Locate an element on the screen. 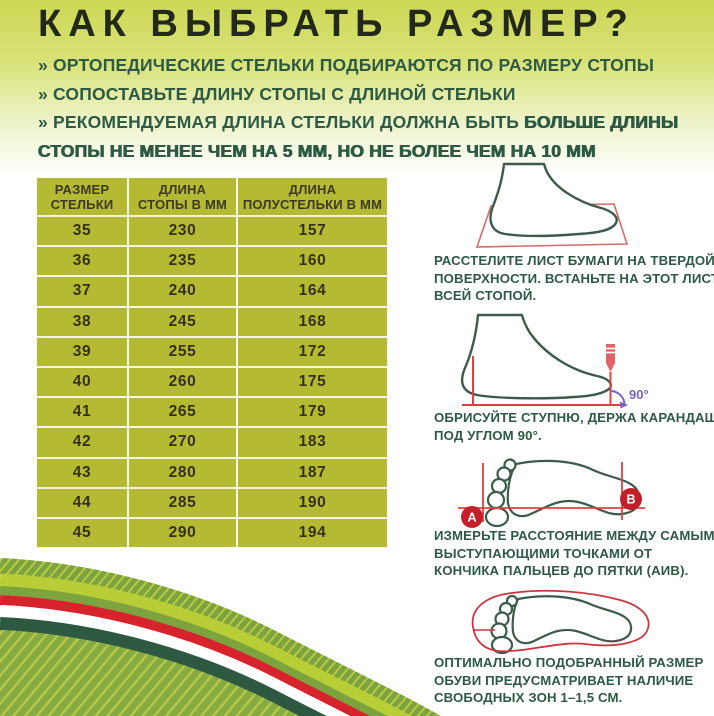 This screenshot has height=716, width=714. table-cell: 41 is located at coordinates (82, 412).